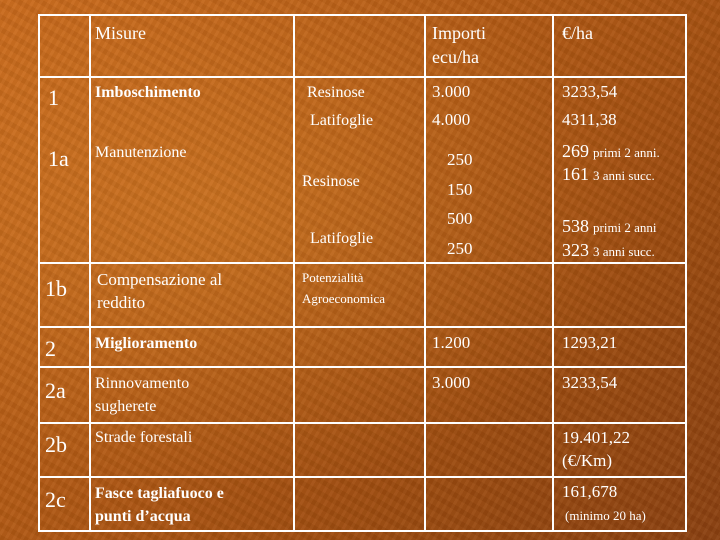 This screenshot has height=540, width=720. I want to click on row-1a-eur-a-value: 269, so click(575, 151).